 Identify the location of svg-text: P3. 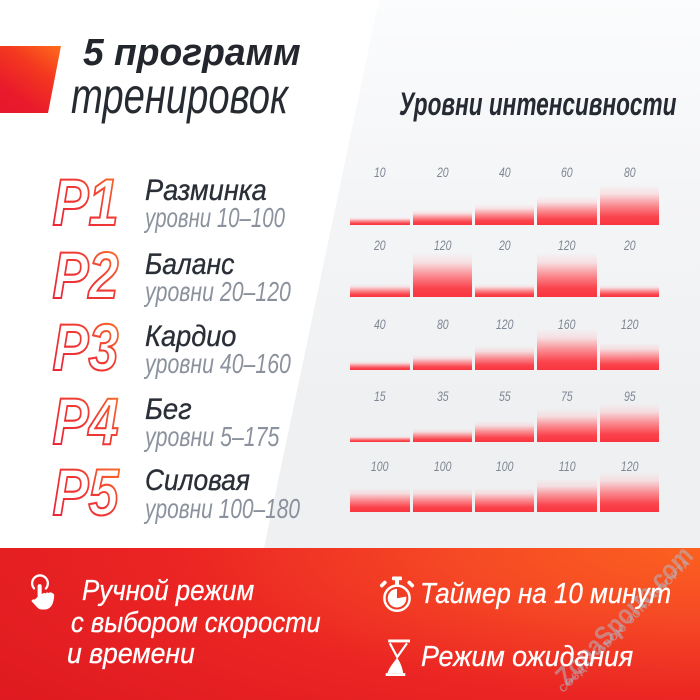
(85, 348).